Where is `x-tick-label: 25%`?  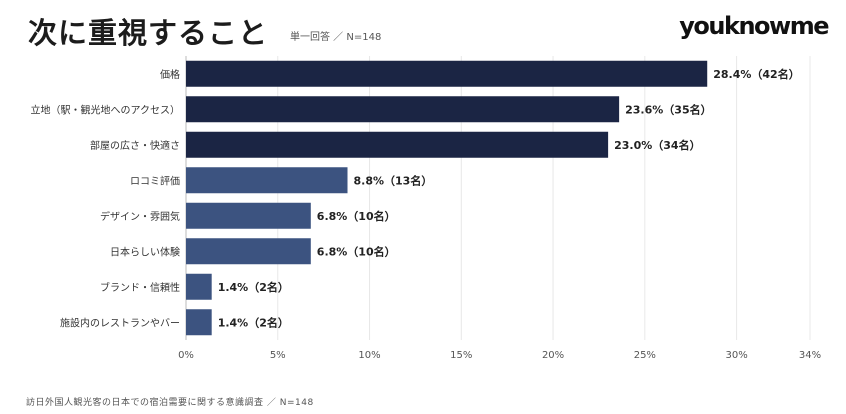 x-tick-label: 25% is located at coordinates (645, 355).